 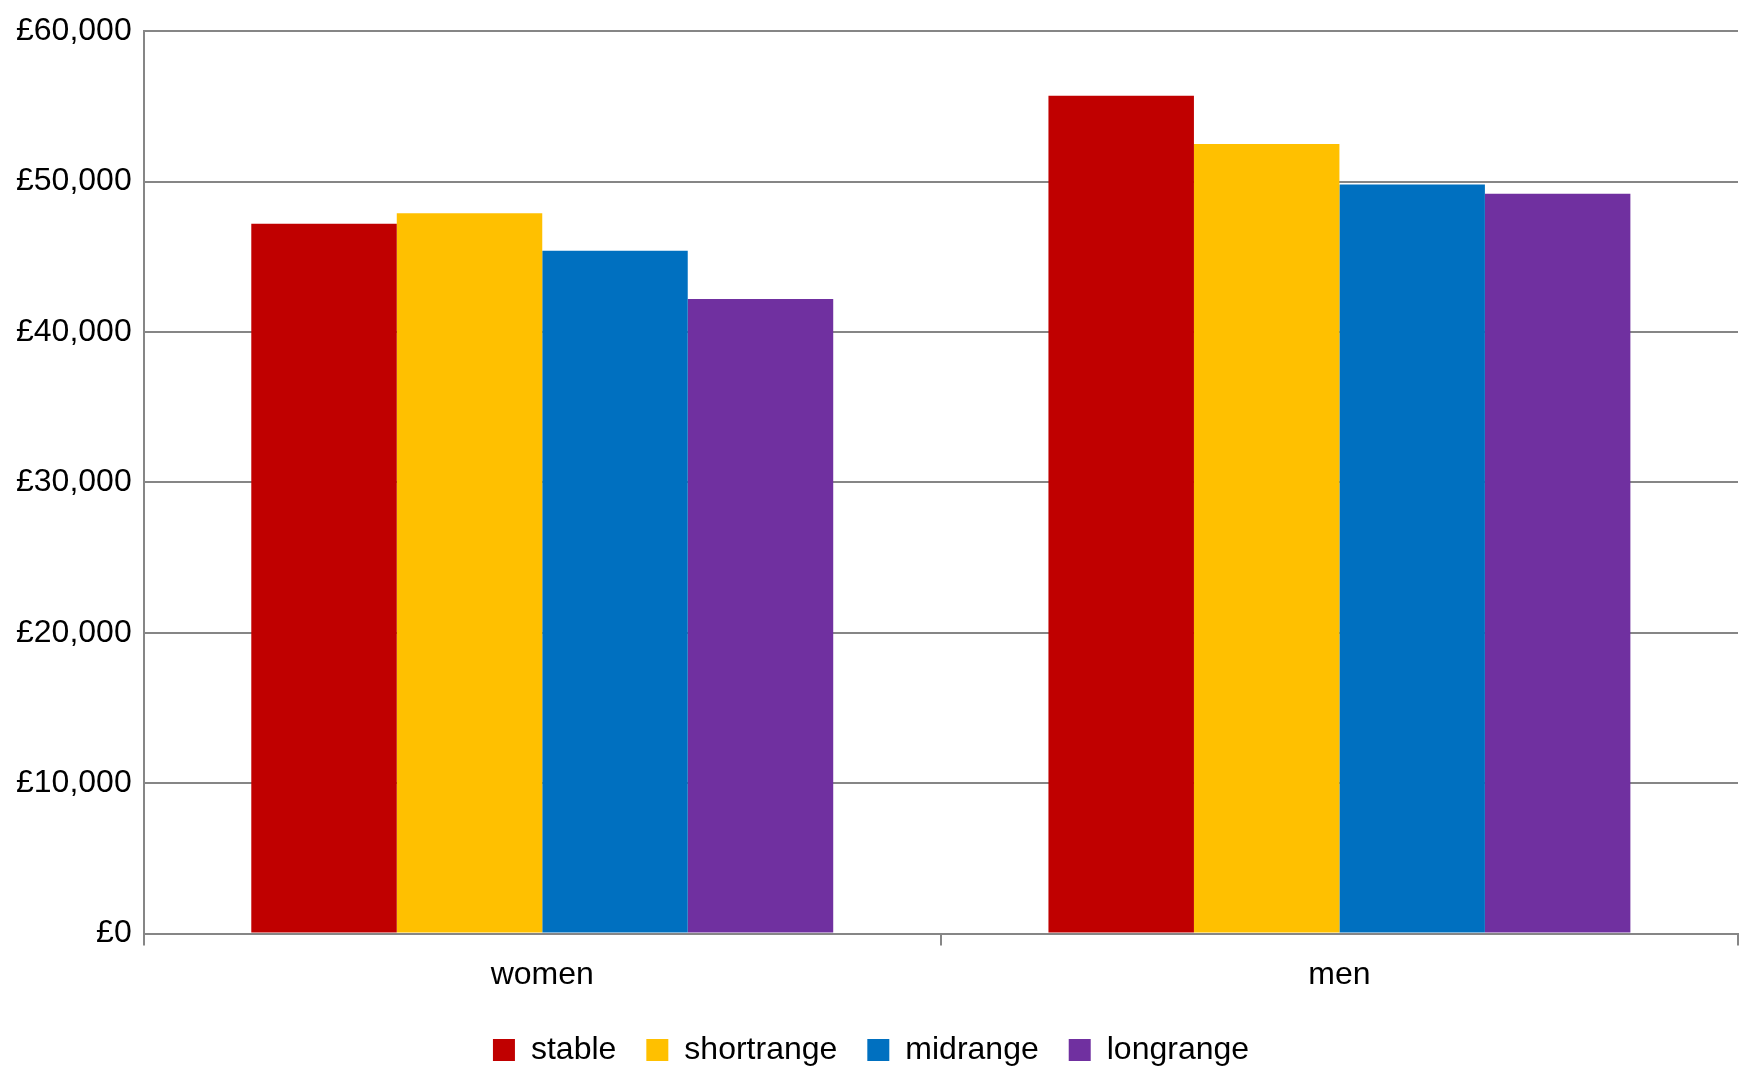 I want to click on y-tick-label: £20,000, so click(x=74, y=630).